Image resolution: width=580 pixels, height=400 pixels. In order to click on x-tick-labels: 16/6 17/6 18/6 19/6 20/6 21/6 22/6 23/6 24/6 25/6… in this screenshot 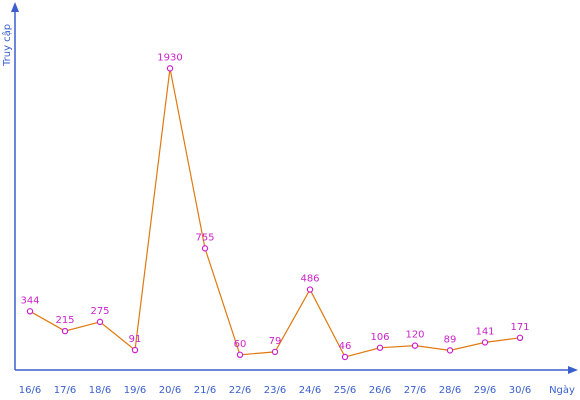, I will do `click(275, 390)`.